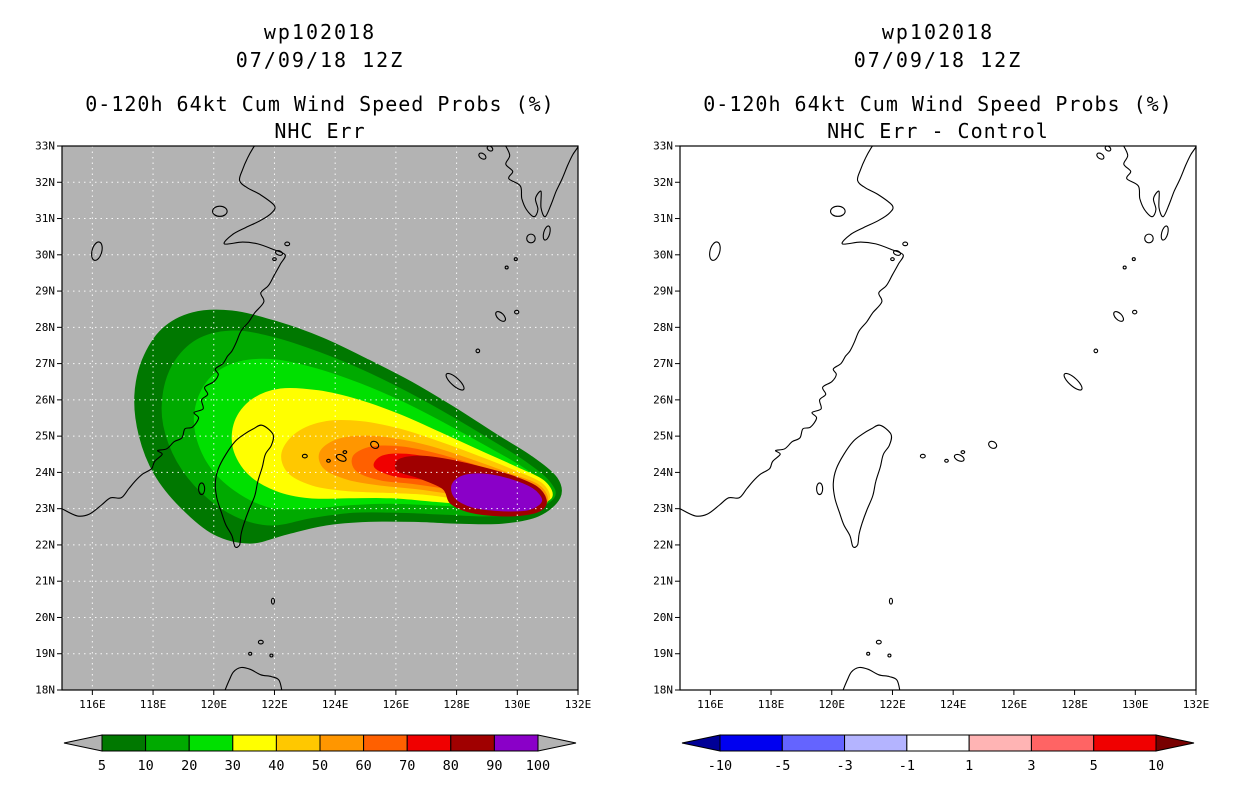  I want to click on lon-tick-label: 132E, so click(1196, 704).